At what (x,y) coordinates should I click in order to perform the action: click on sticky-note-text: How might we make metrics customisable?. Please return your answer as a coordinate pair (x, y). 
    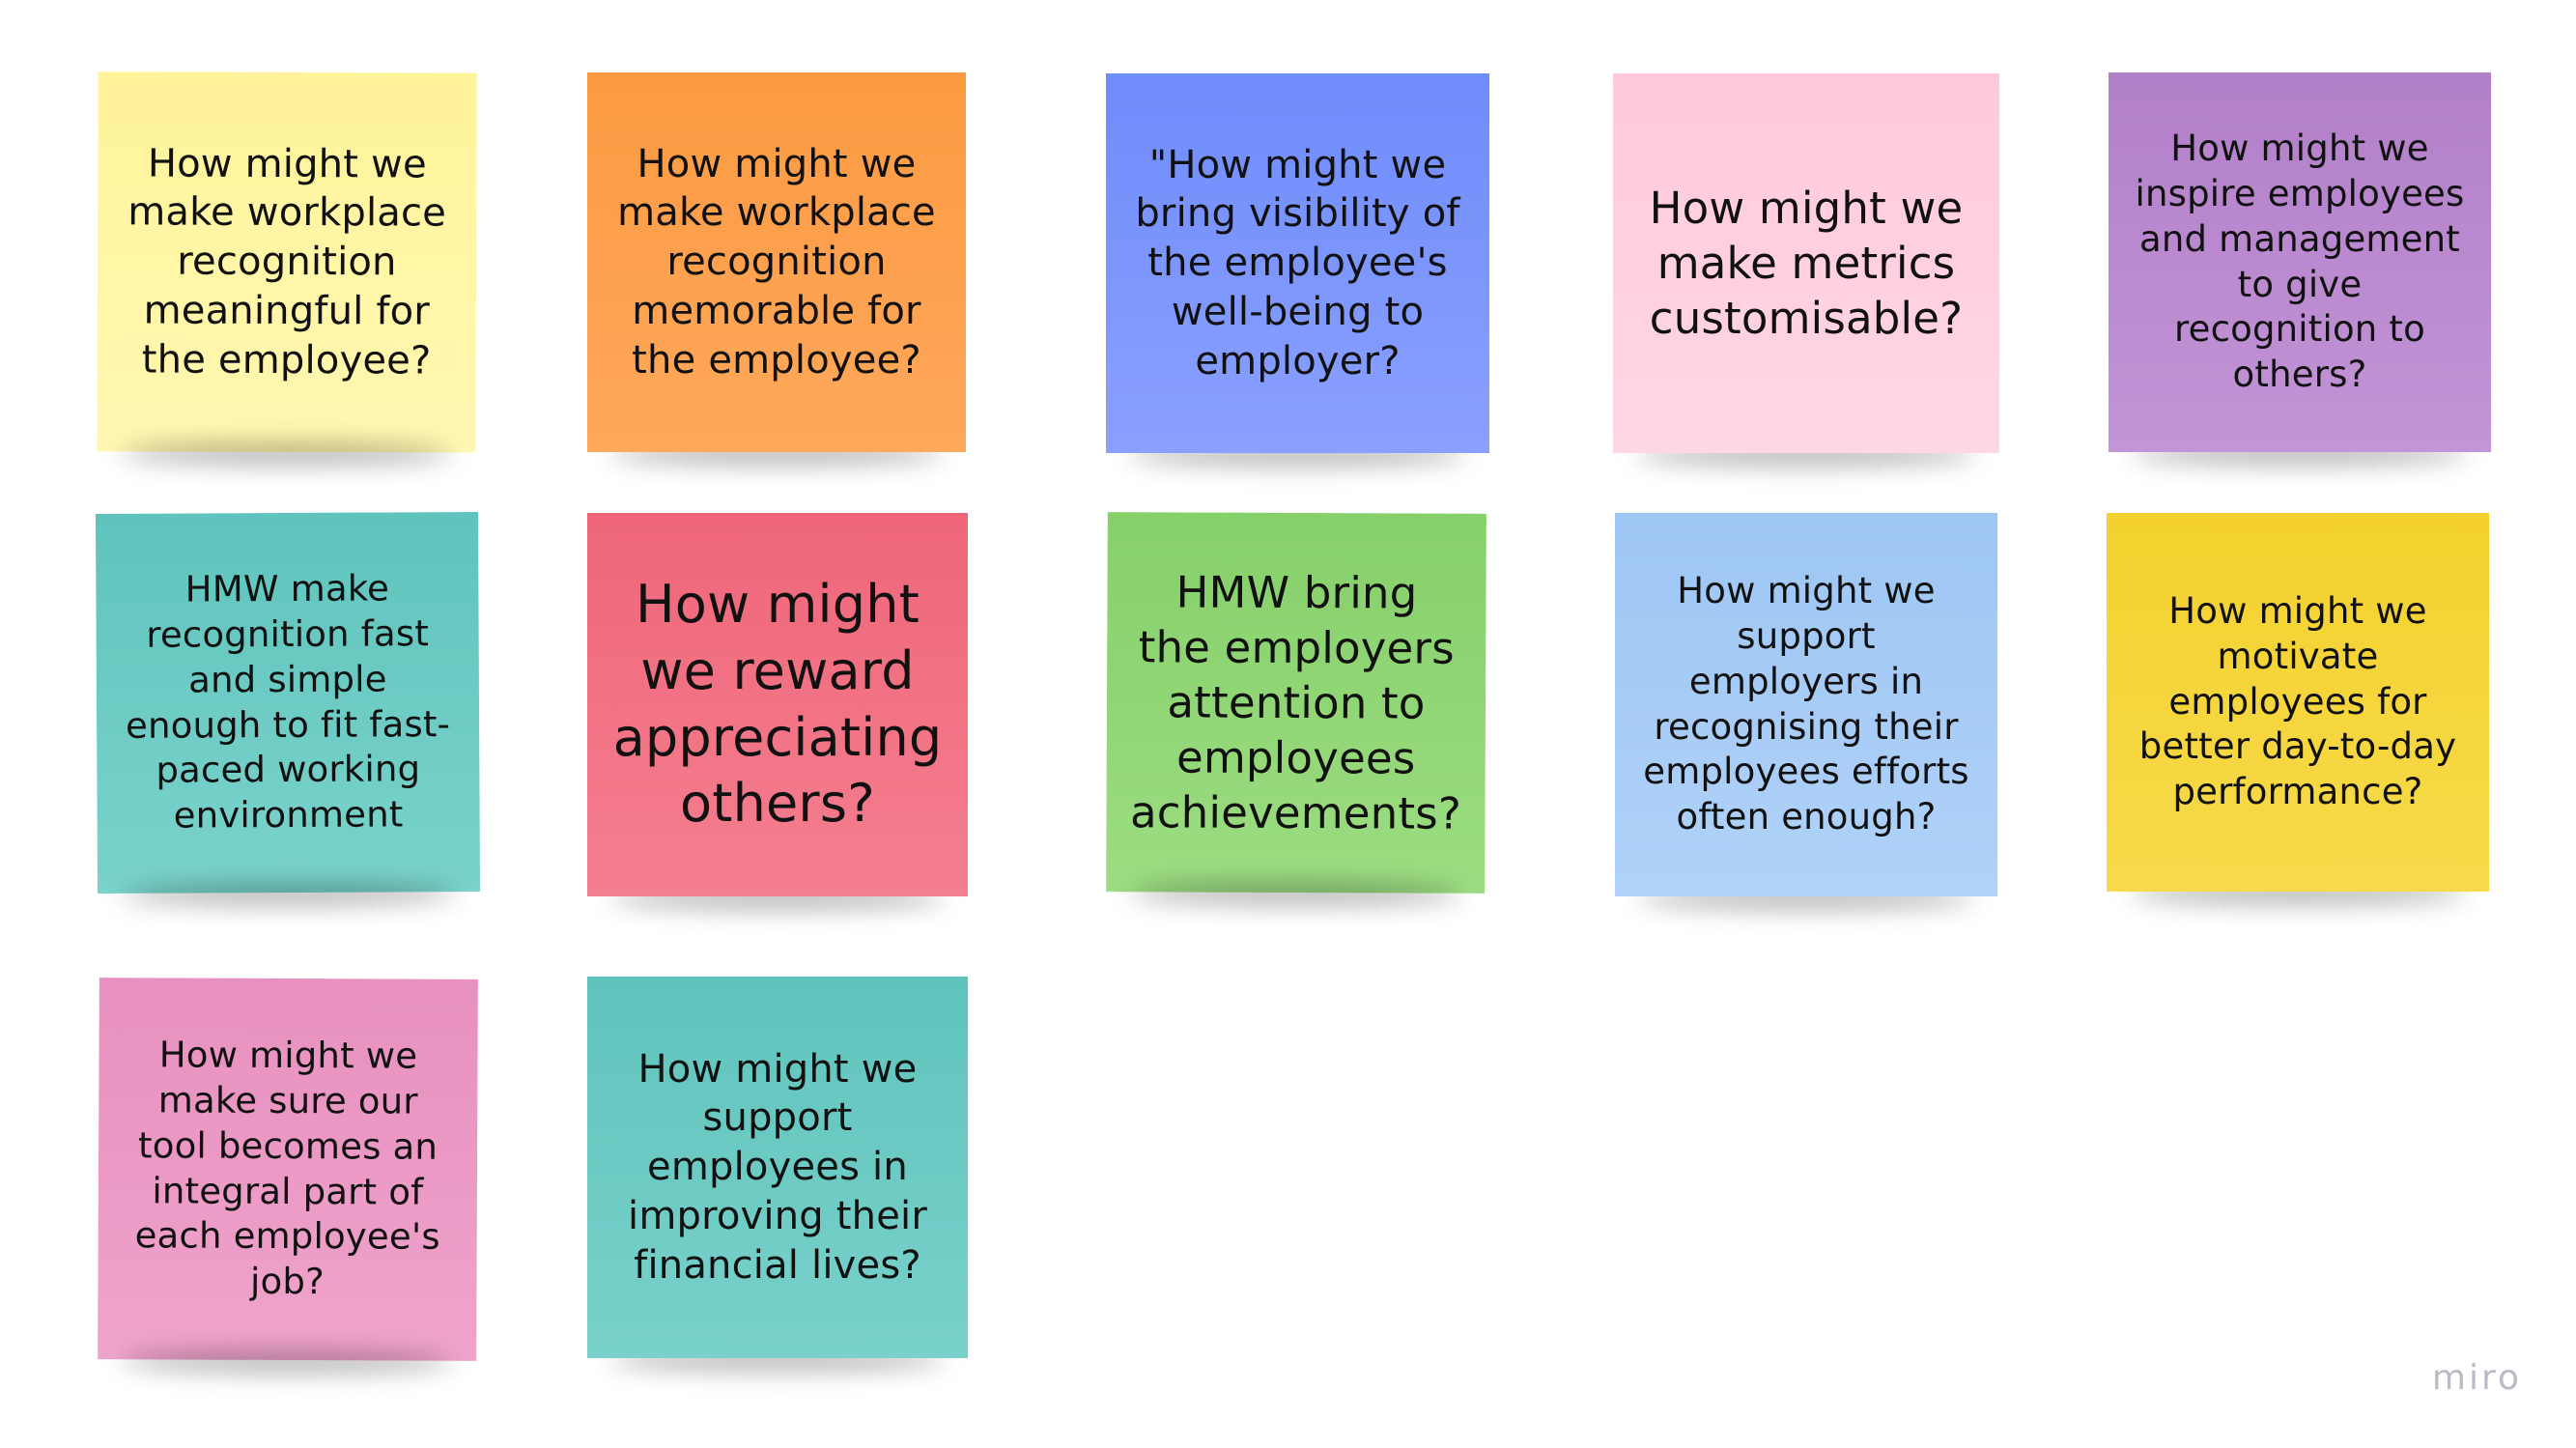
    Looking at the image, I should click on (1806, 263).